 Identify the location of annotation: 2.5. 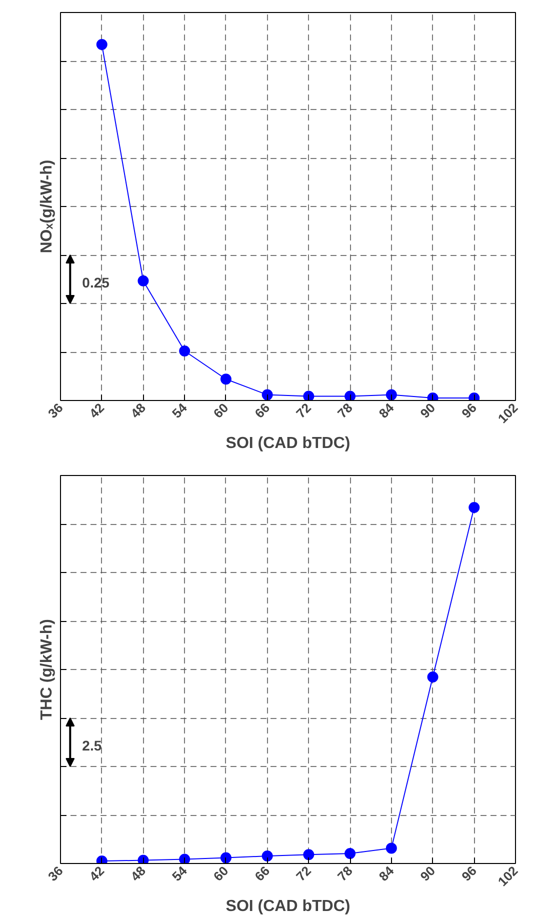
(92, 745).